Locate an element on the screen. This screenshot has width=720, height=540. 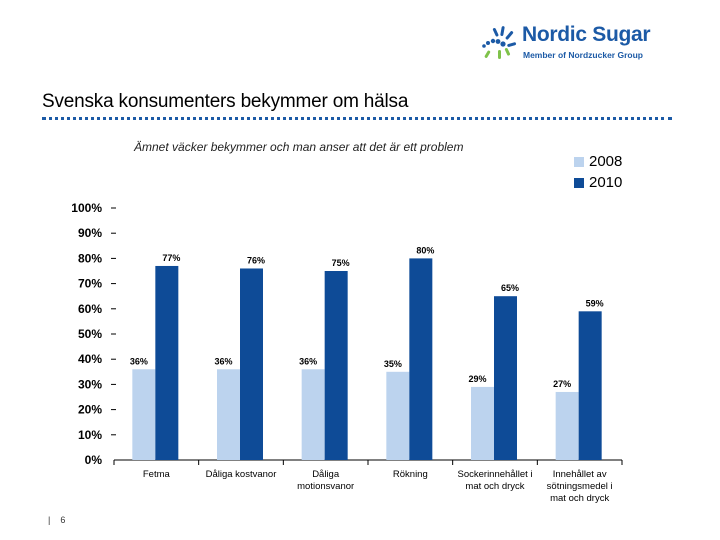
data-label-2008: 27% is located at coordinates (562, 384).